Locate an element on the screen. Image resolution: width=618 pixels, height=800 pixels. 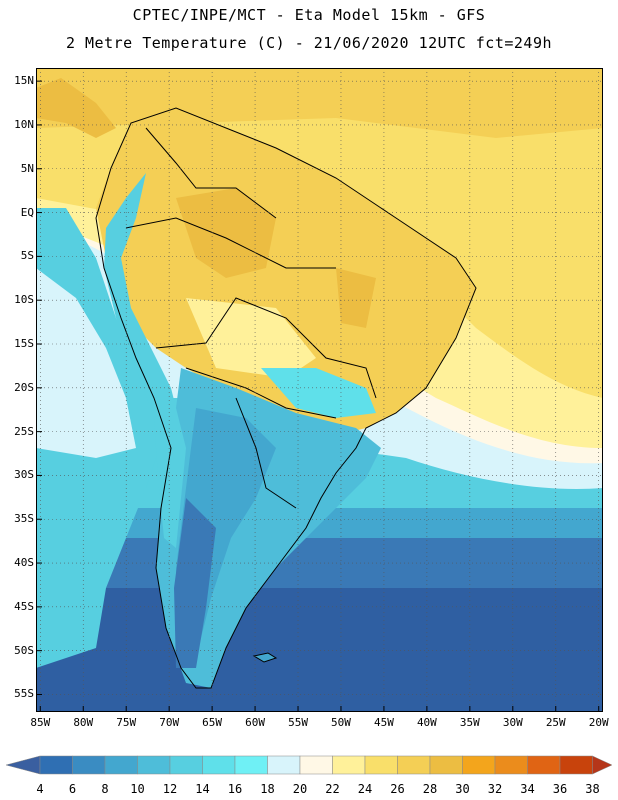
lat-label: 45S is located at coordinates (24, 606).